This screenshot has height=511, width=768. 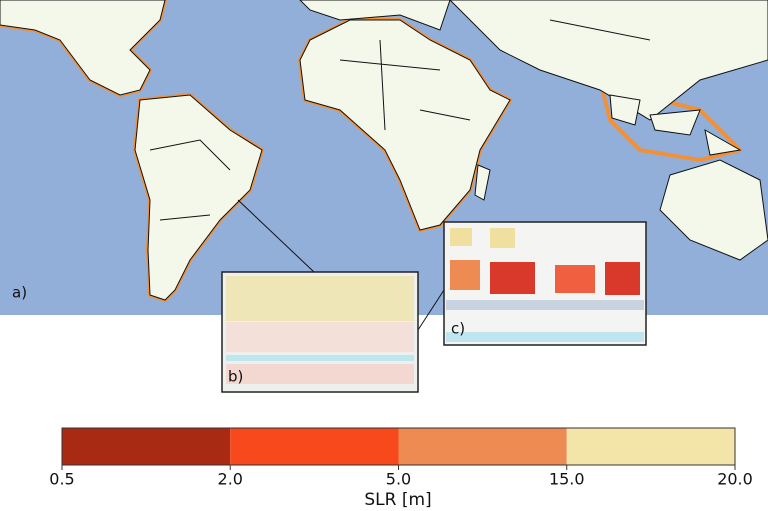 I want to click on colorbar: 0.5 2.0 5.0 15.0 20.0, so click(x=401, y=458).